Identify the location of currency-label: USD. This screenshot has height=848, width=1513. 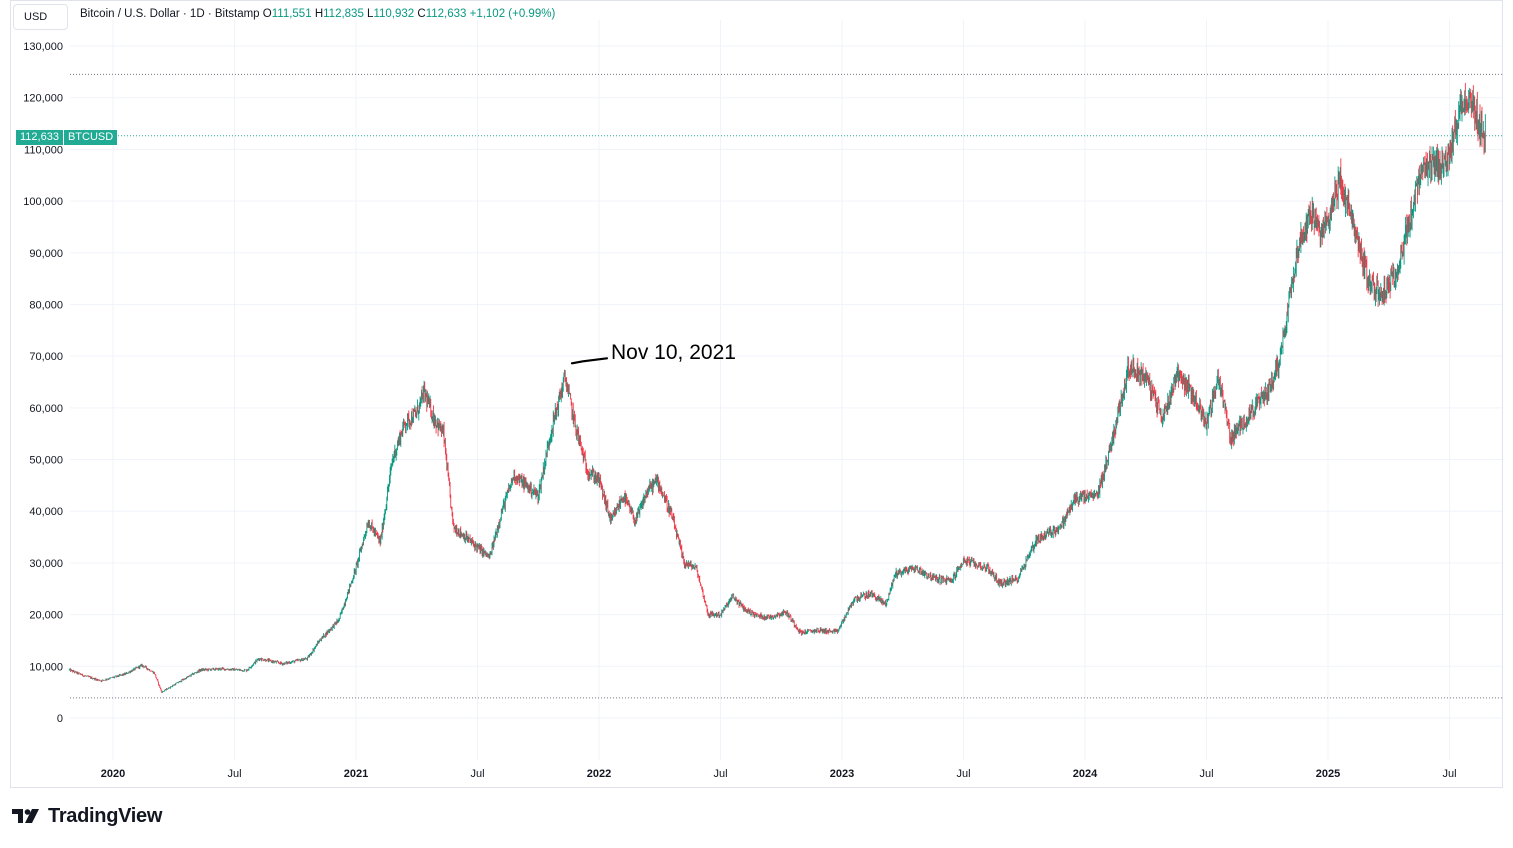
(36, 17).